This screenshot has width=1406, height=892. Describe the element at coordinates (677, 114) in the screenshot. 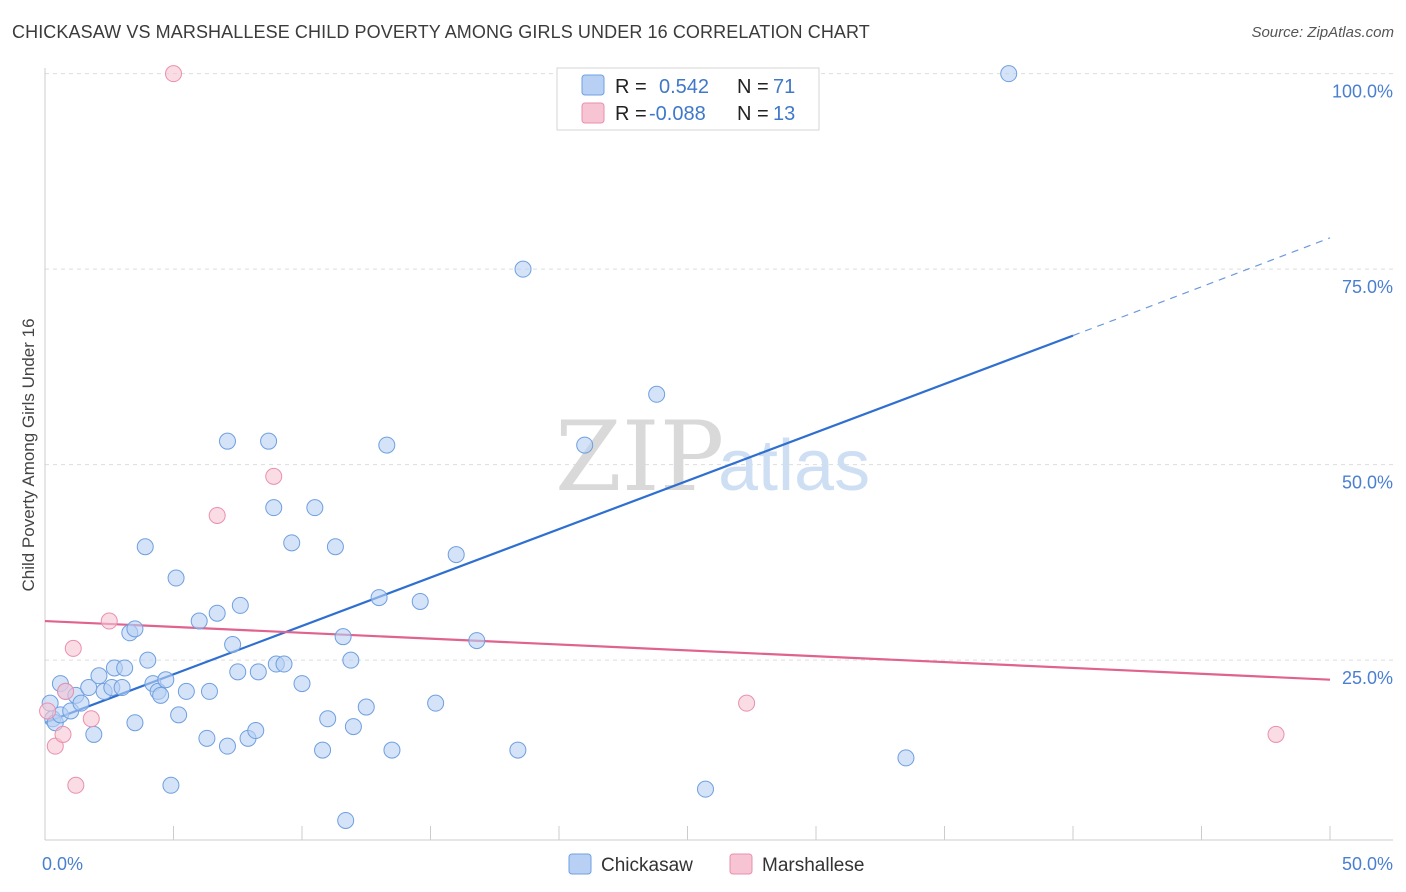

I see `stats-r-value-marshallese: -0.088` at that location.